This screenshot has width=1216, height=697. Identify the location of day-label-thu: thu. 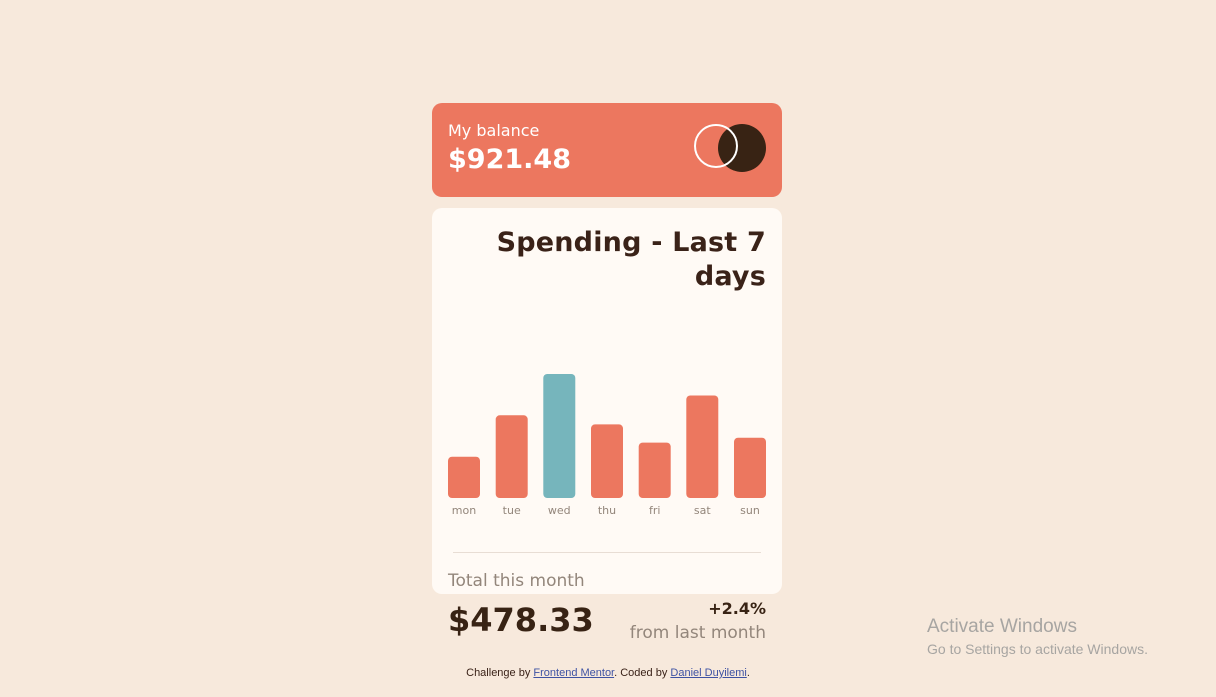
(607, 510).